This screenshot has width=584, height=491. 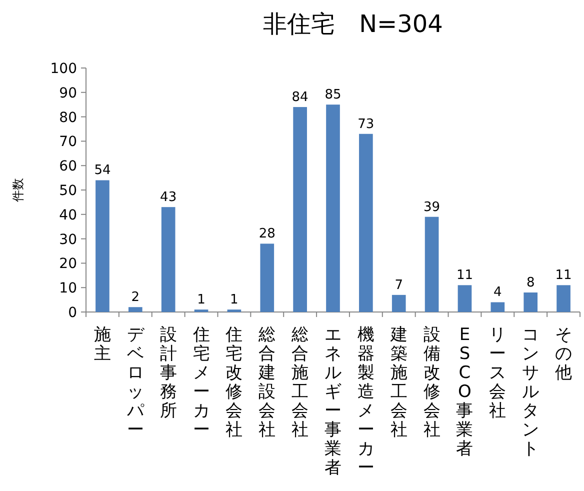 I want to click on y-tick-label: 70, so click(x=68, y=142).